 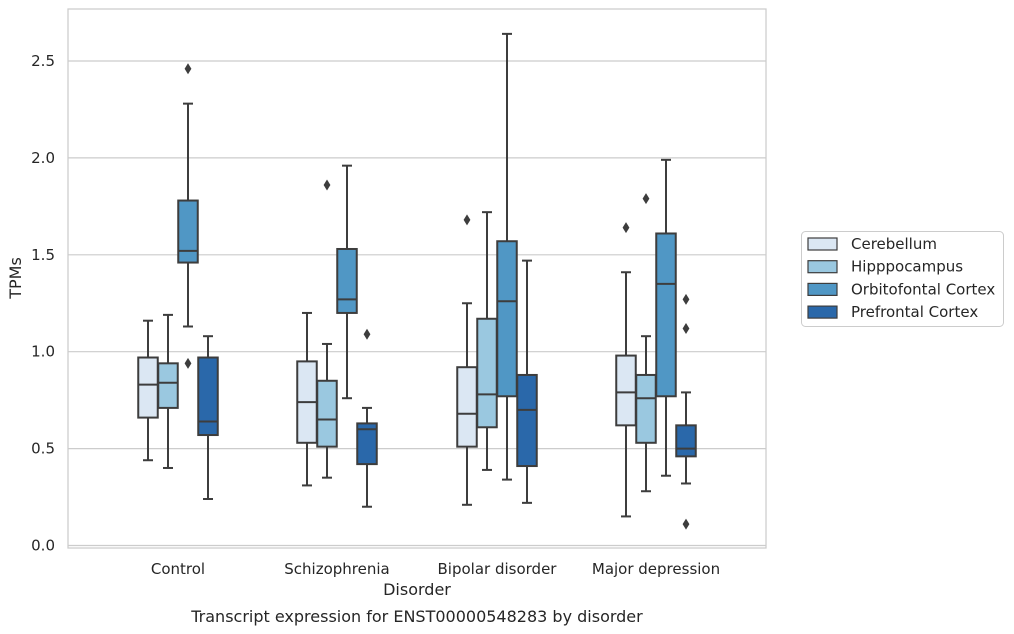 What do you see at coordinates (336, 569) in the screenshot?
I see `x-tick-label: Schizophrenia` at bounding box center [336, 569].